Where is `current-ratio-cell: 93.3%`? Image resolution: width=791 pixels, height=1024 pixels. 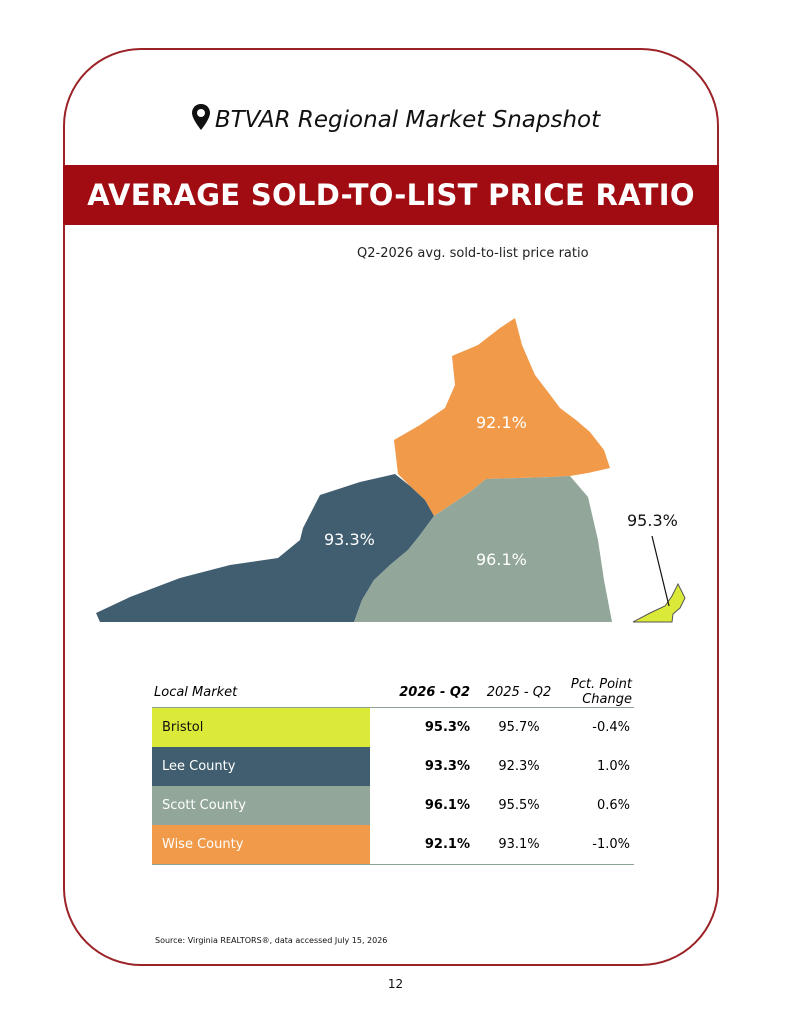 current-ratio-cell: 93.3% is located at coordinates (447, 766).